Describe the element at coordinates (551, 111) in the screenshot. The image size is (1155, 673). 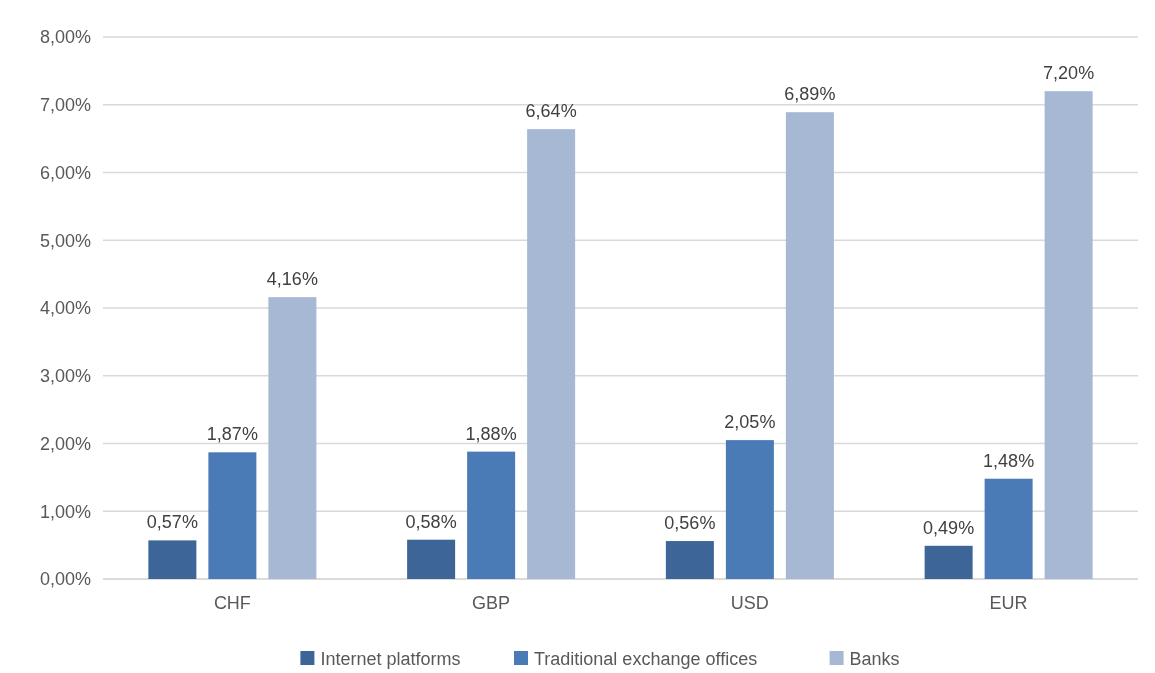
I see `data-label: 6,64%` at that location.